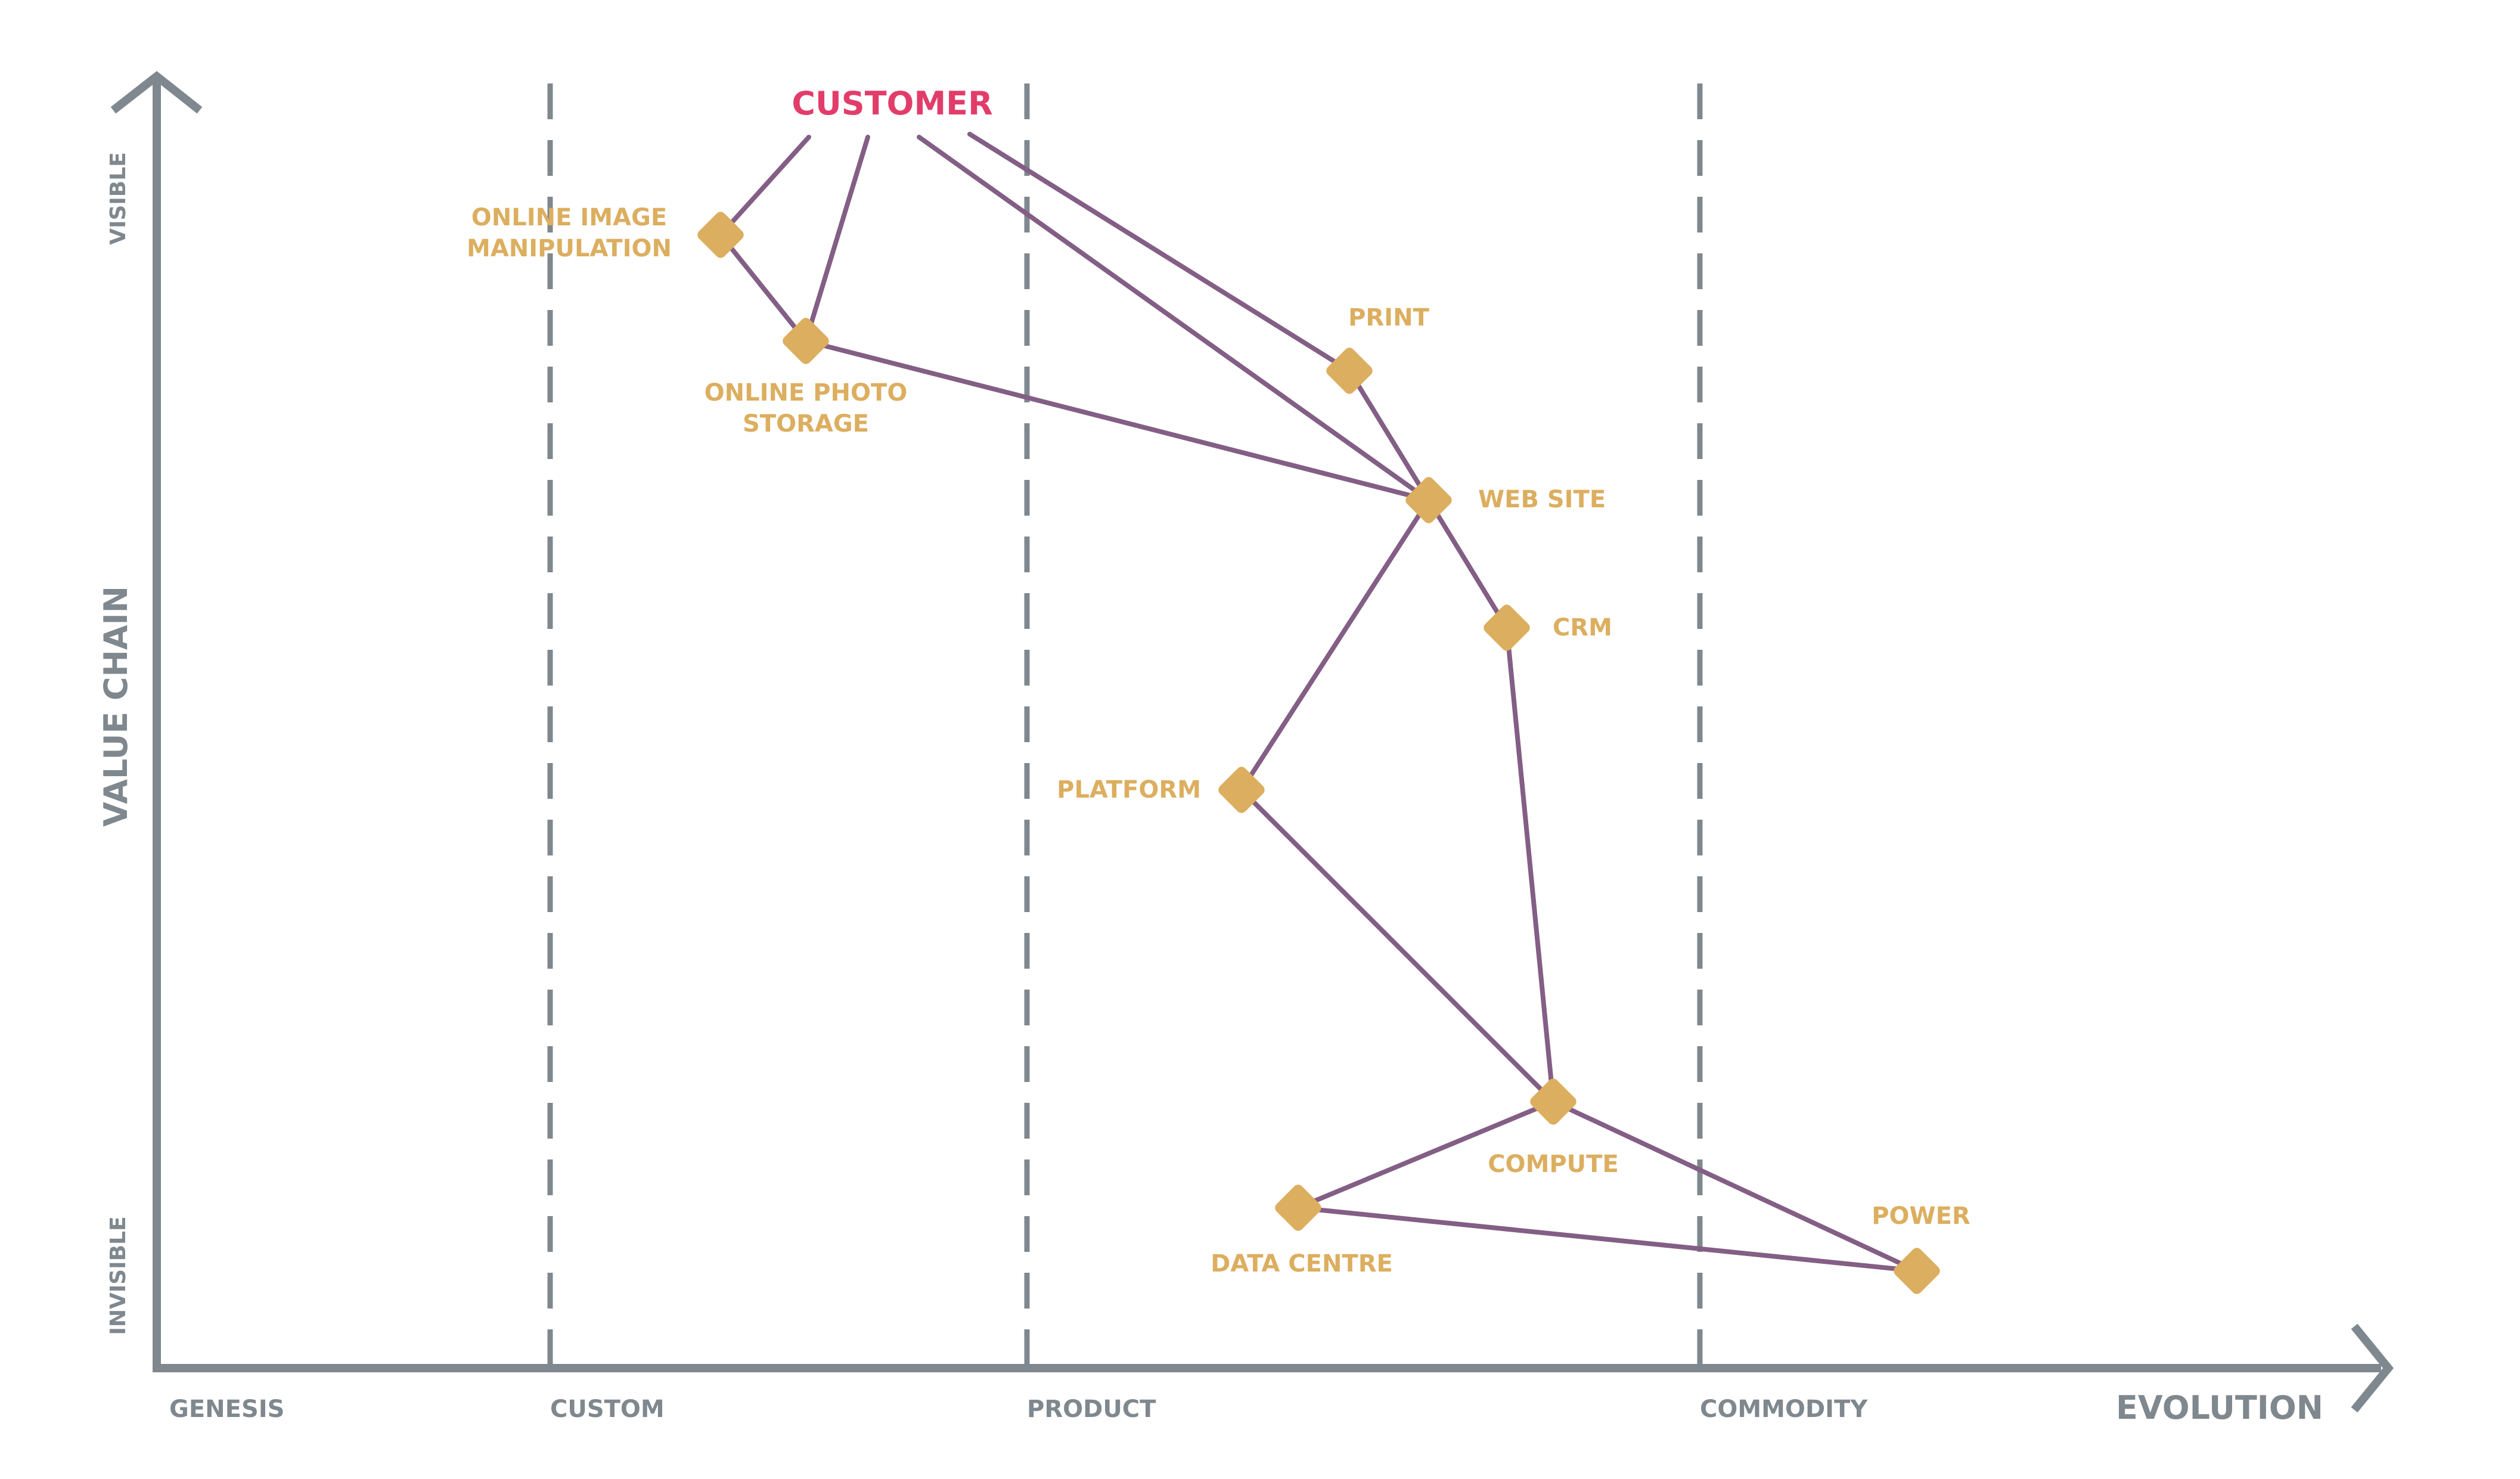  Describe the element at coordinates (157, 93) in the screenshot. I see `value-chain-arrowhead` at that location.